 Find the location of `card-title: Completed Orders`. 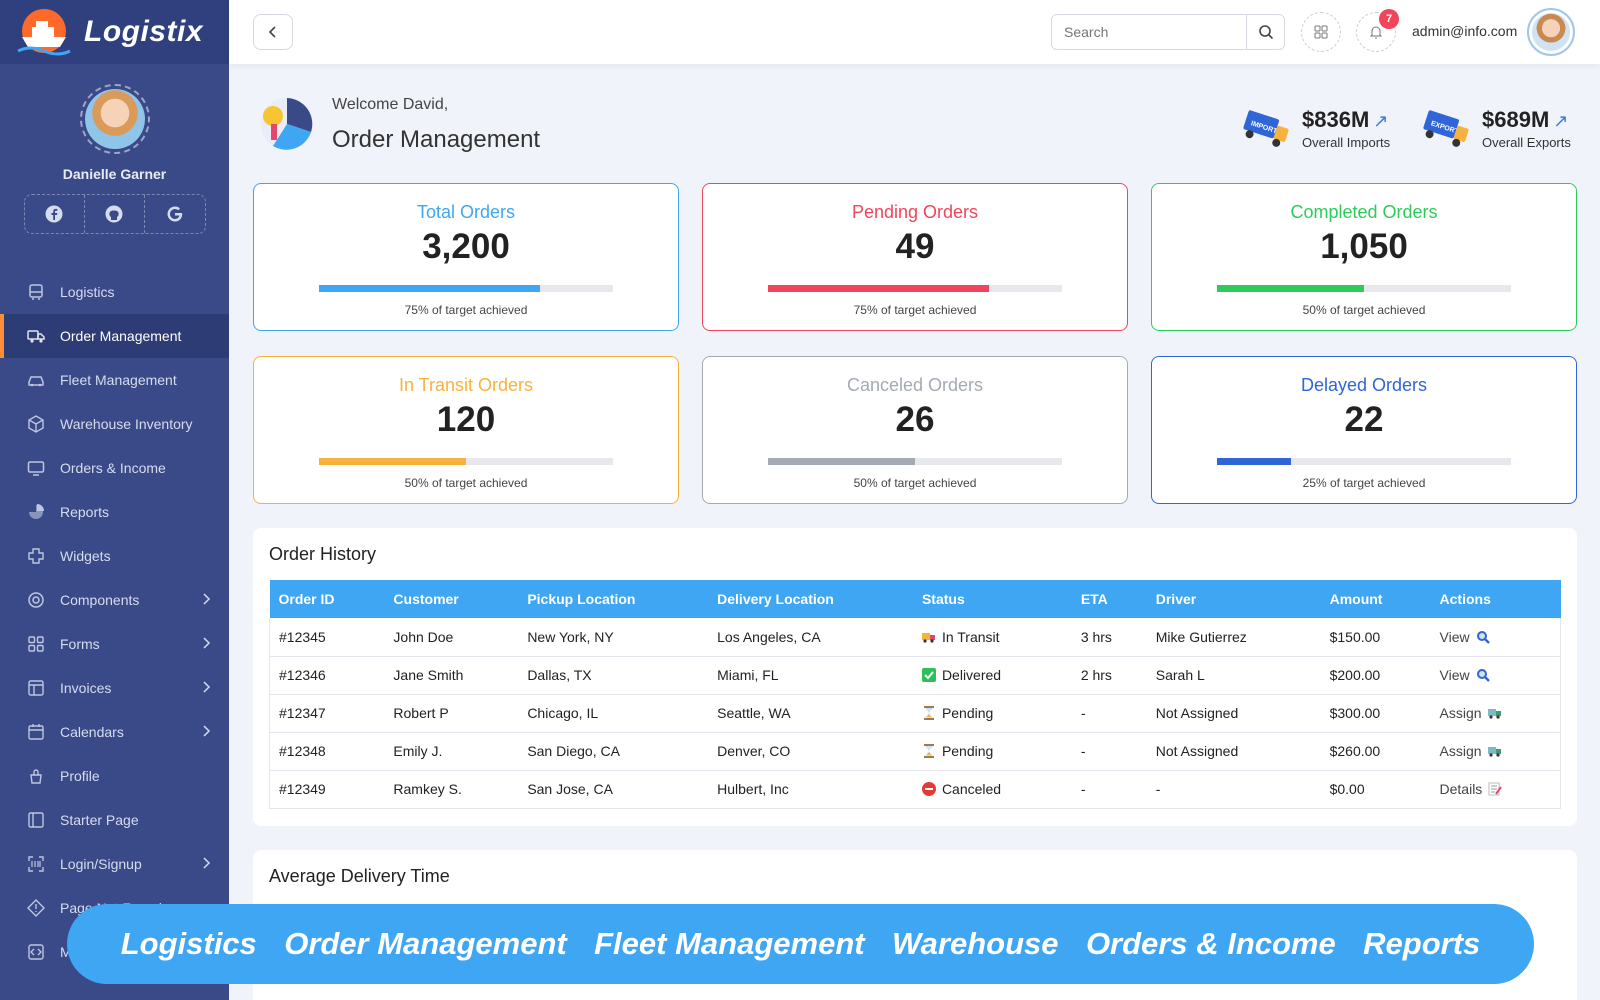

card-title: Completed Orders is located at coordinates (1364, 212).